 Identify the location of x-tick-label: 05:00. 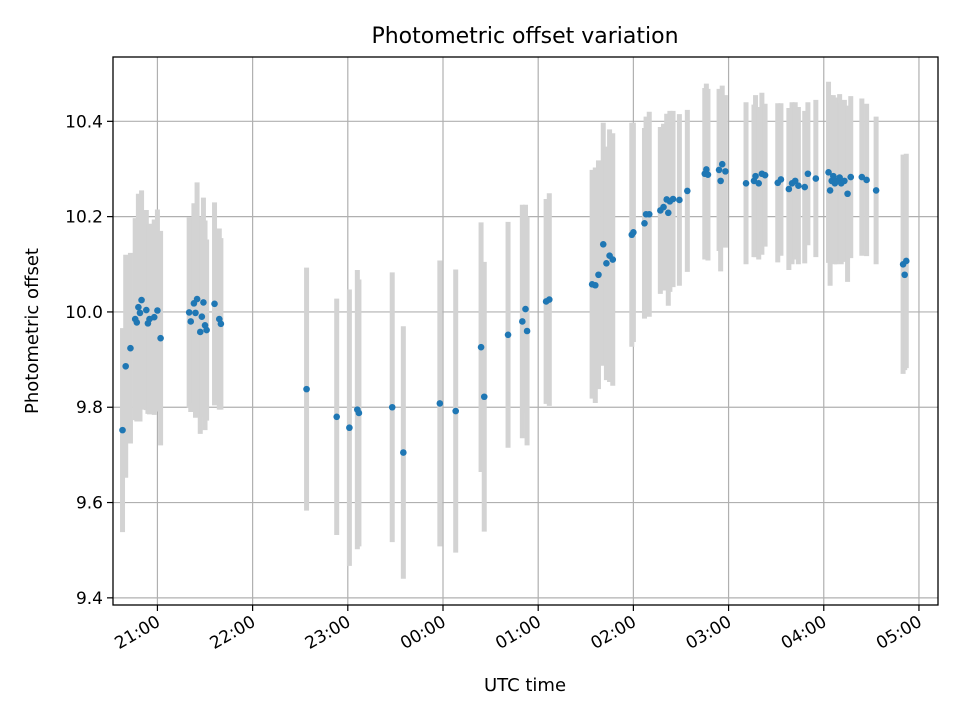
(899, 633).